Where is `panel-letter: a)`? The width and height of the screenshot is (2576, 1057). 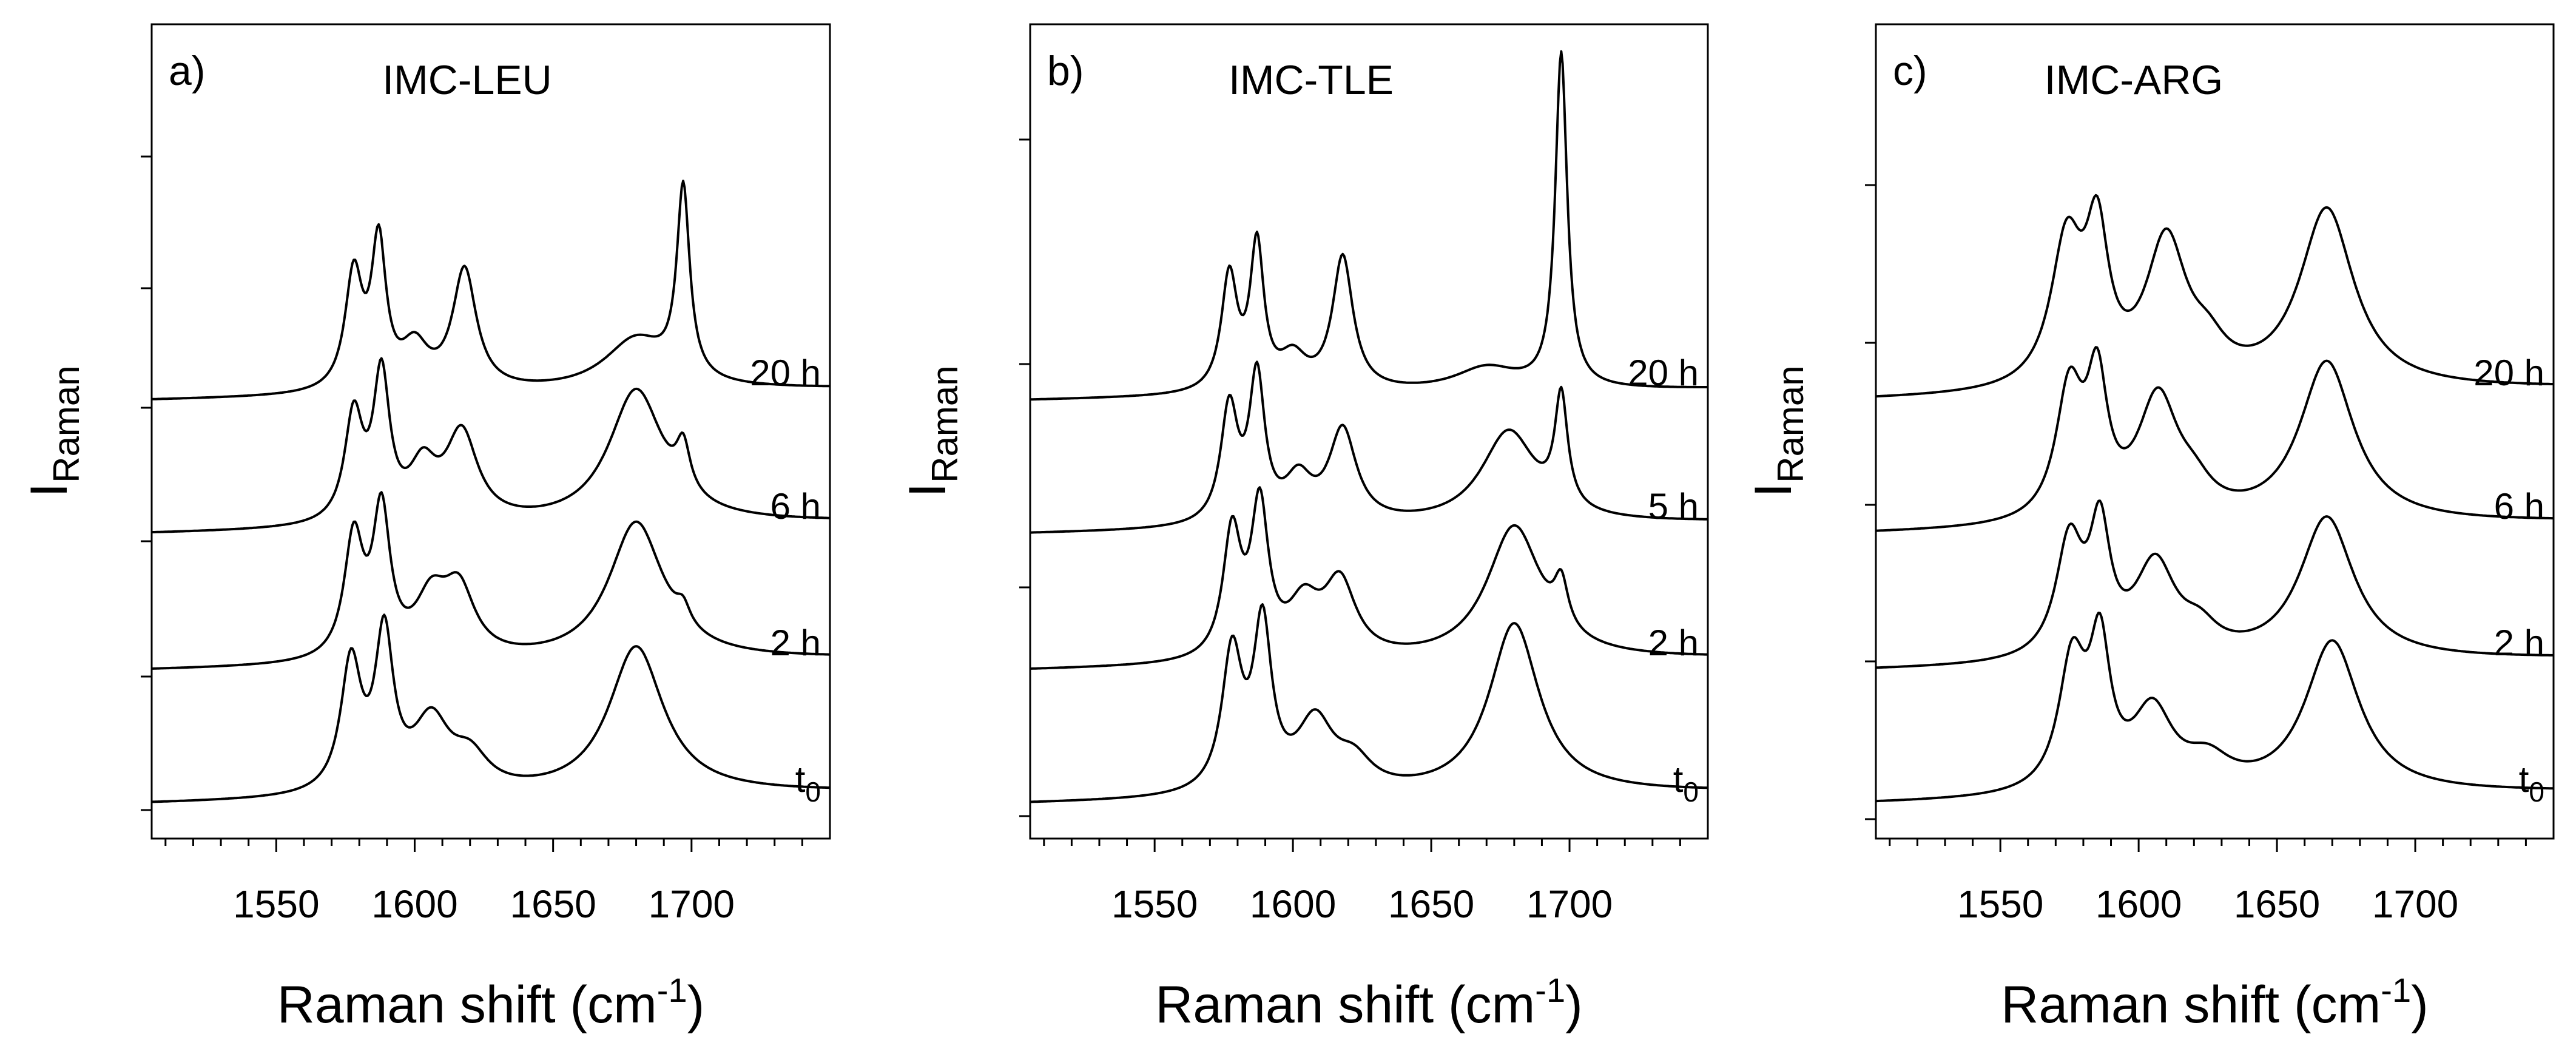
panel-letter: a) is located at coordinates (187, 71).